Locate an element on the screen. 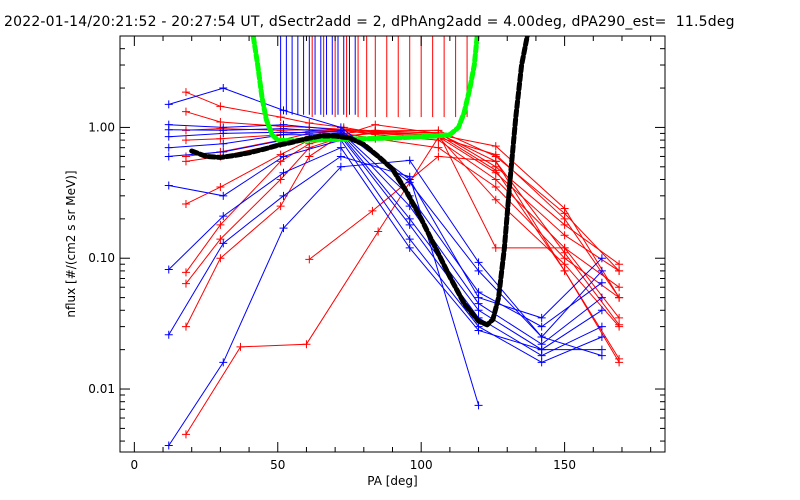 The image size is (800, 500). spike-lines is located at coordinates (374, 77).